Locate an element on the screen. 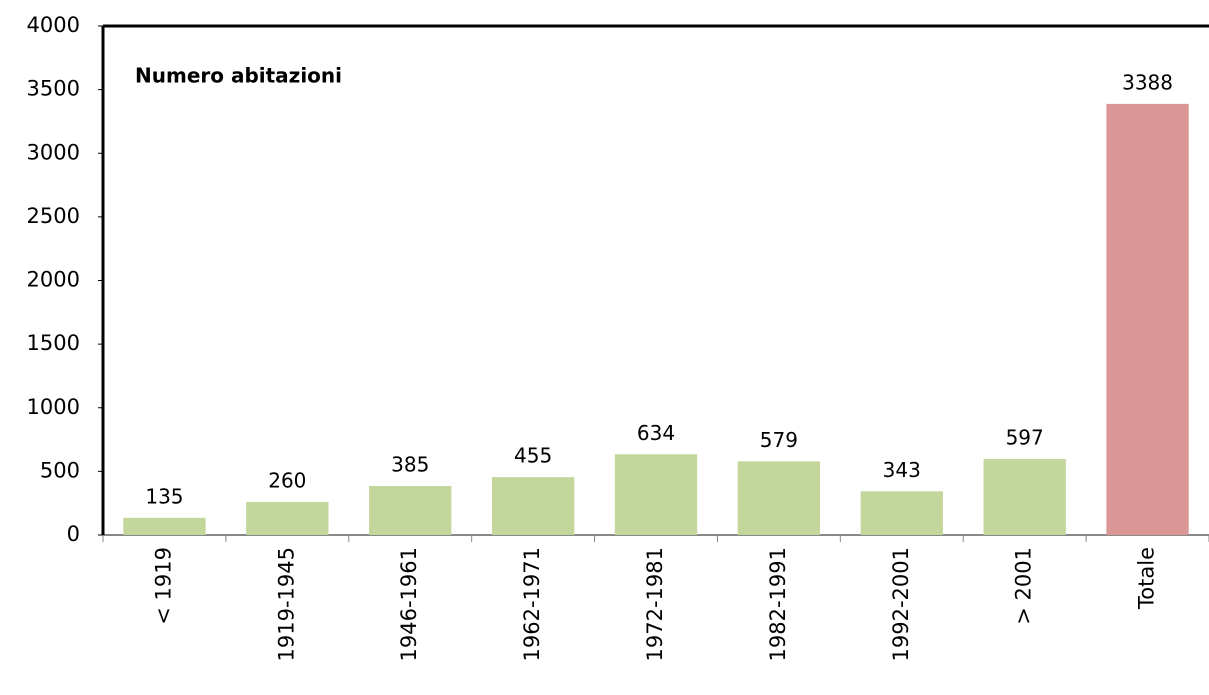 This screenshot has width=1209, height=695. x-tick-label: Totale is located at coordinates (1147, 578).